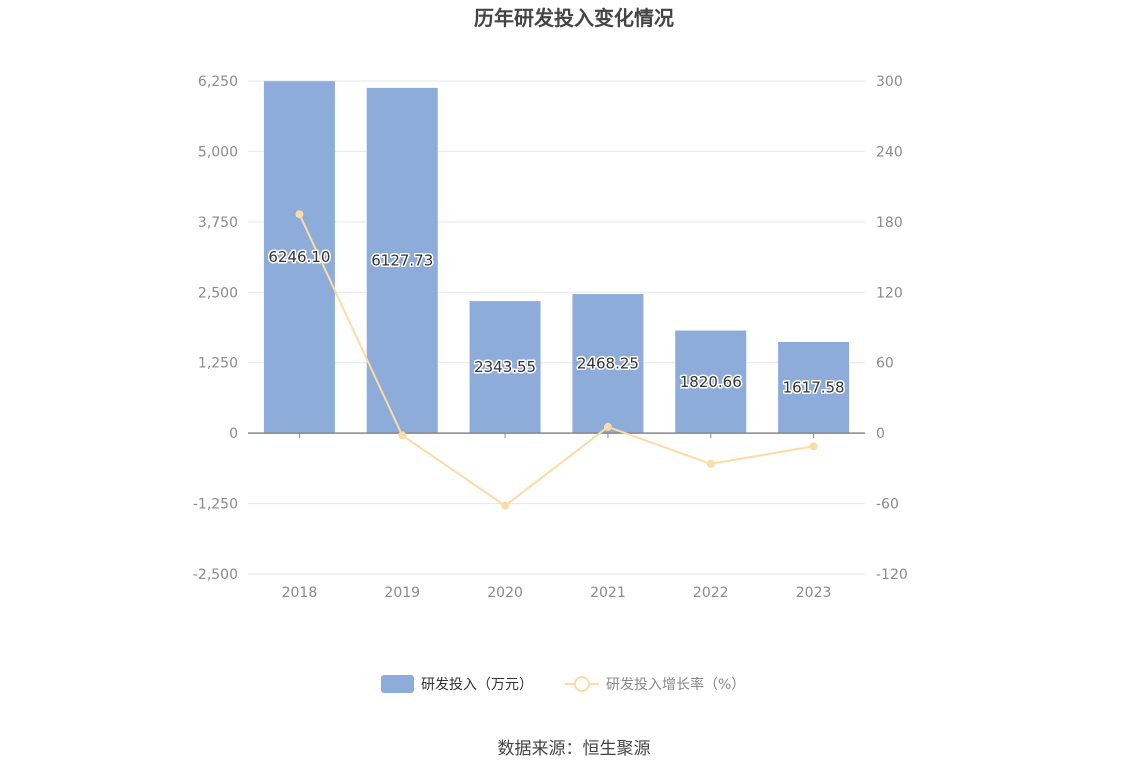 This screenshot has height=776, width=1148. Describe the element at coordinates (556, 516) in the screenshot. I see `x-axis: 2018 2019 2020 2021 2022 2023` at that location.